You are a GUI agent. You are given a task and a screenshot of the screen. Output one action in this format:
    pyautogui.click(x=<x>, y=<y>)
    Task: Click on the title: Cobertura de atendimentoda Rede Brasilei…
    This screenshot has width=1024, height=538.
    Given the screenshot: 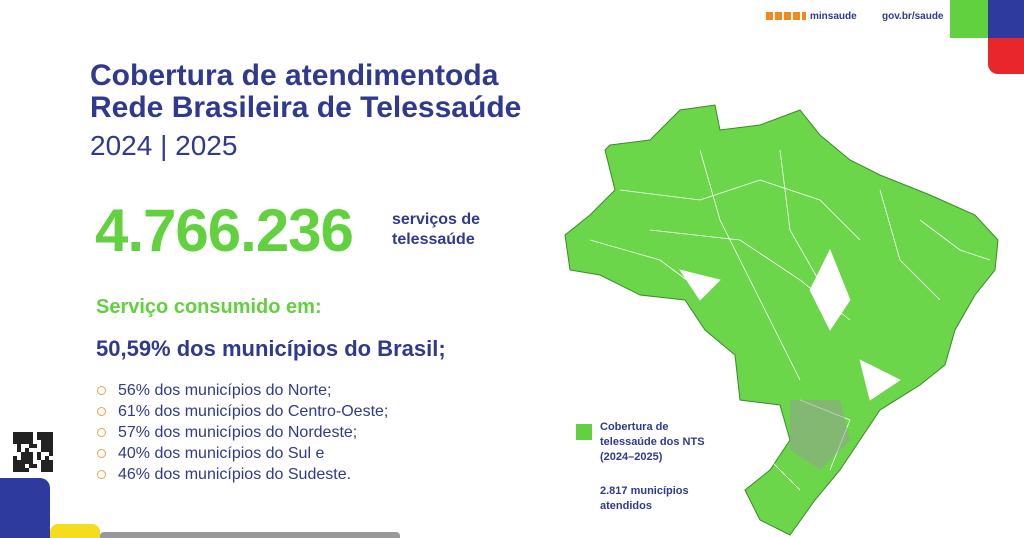 What is the action you would take?
    pyautogui.click(x=305, y=92)
    